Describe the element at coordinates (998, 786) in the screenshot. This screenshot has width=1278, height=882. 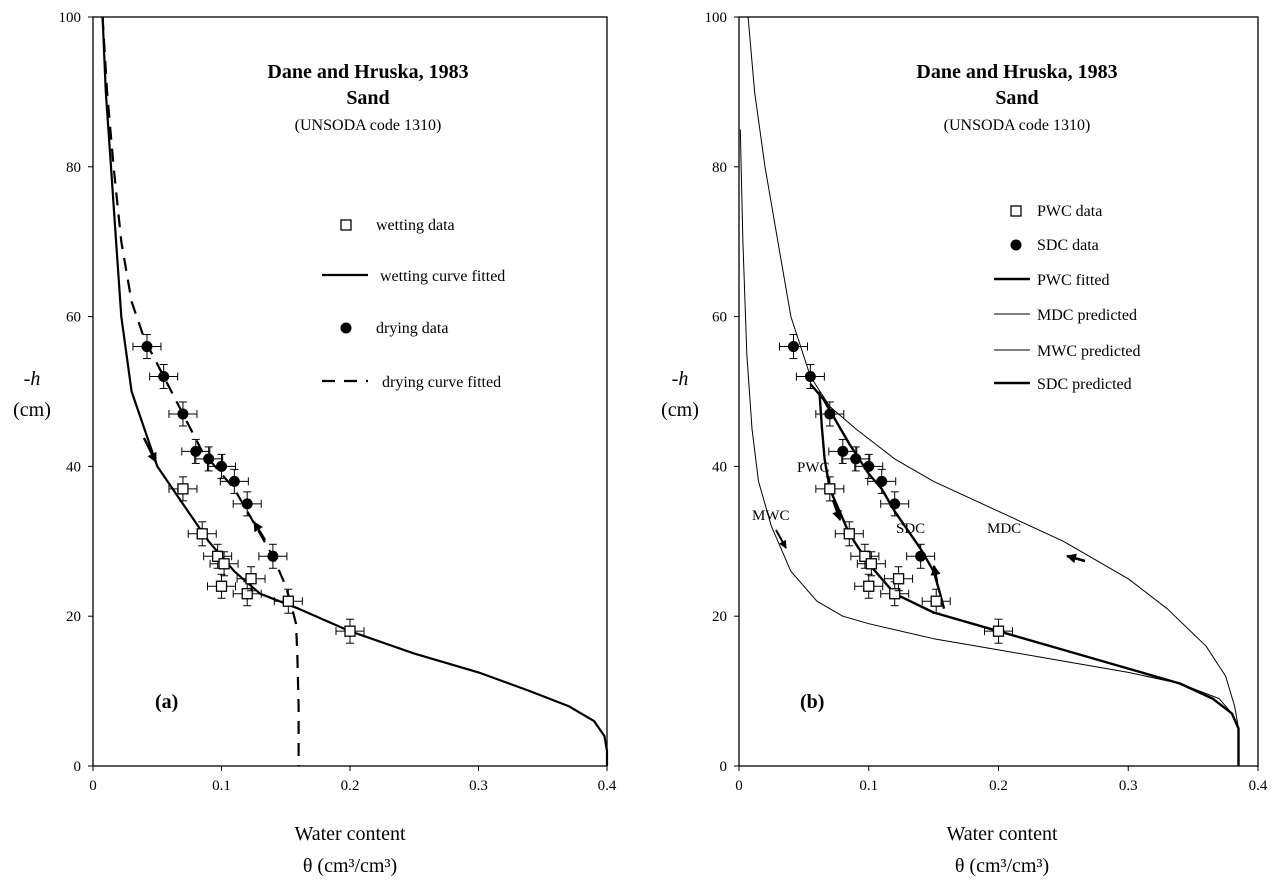
I see `x-tick-label-b: 0.2` at that location.